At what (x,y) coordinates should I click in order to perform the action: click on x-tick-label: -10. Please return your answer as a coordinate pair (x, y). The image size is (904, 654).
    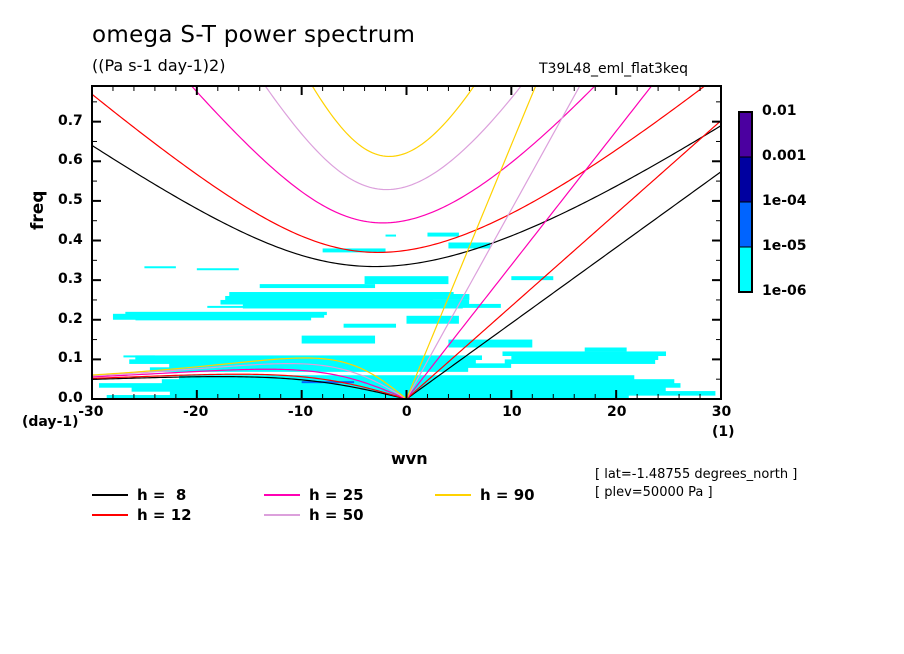
    Looking at the image, I should click on (300, 412).